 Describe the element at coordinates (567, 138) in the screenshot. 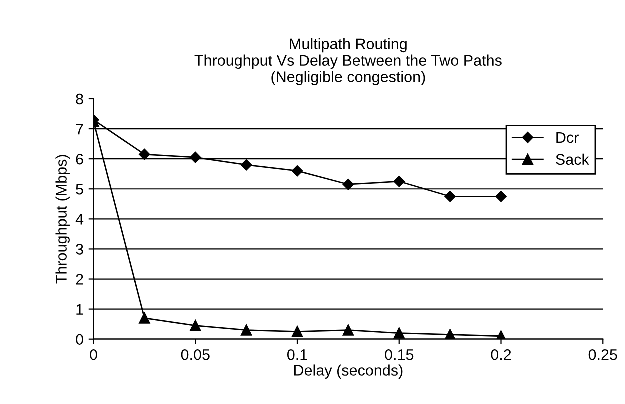

I see `legend-label: Dcr` at that location.